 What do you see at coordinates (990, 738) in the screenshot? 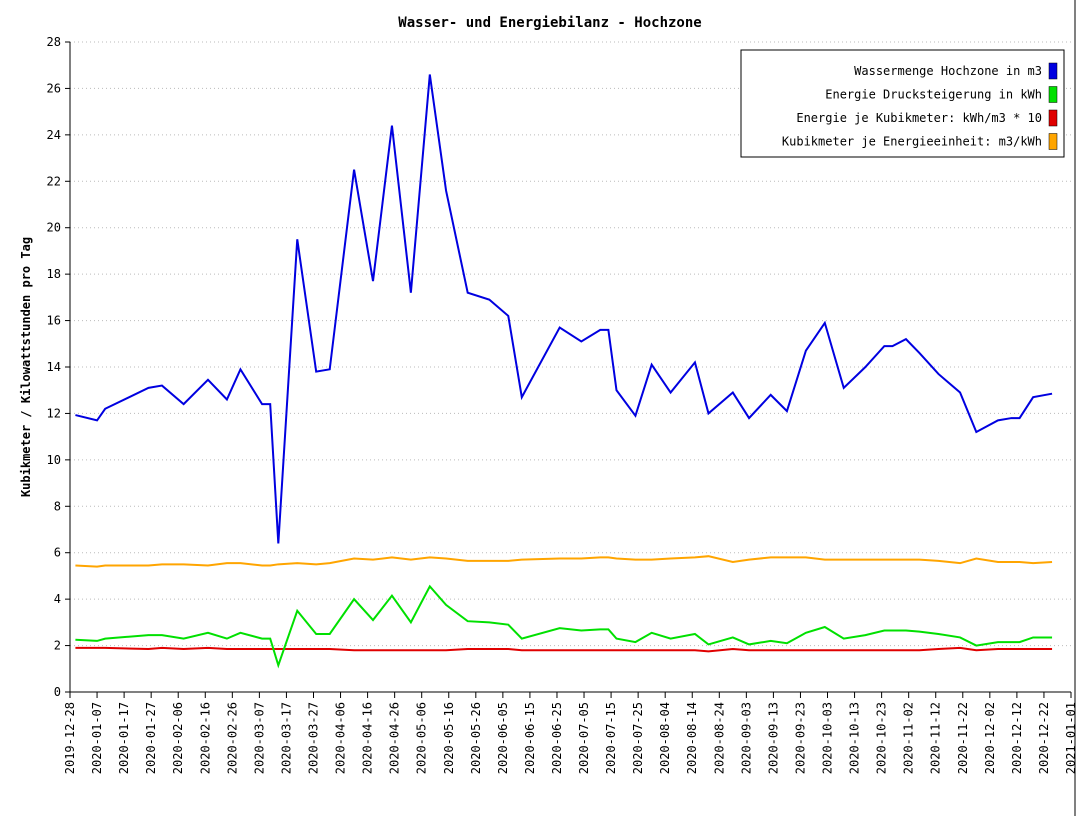
I see `x-tick-label: 2020-12-02` at bounding box center [990, 738].